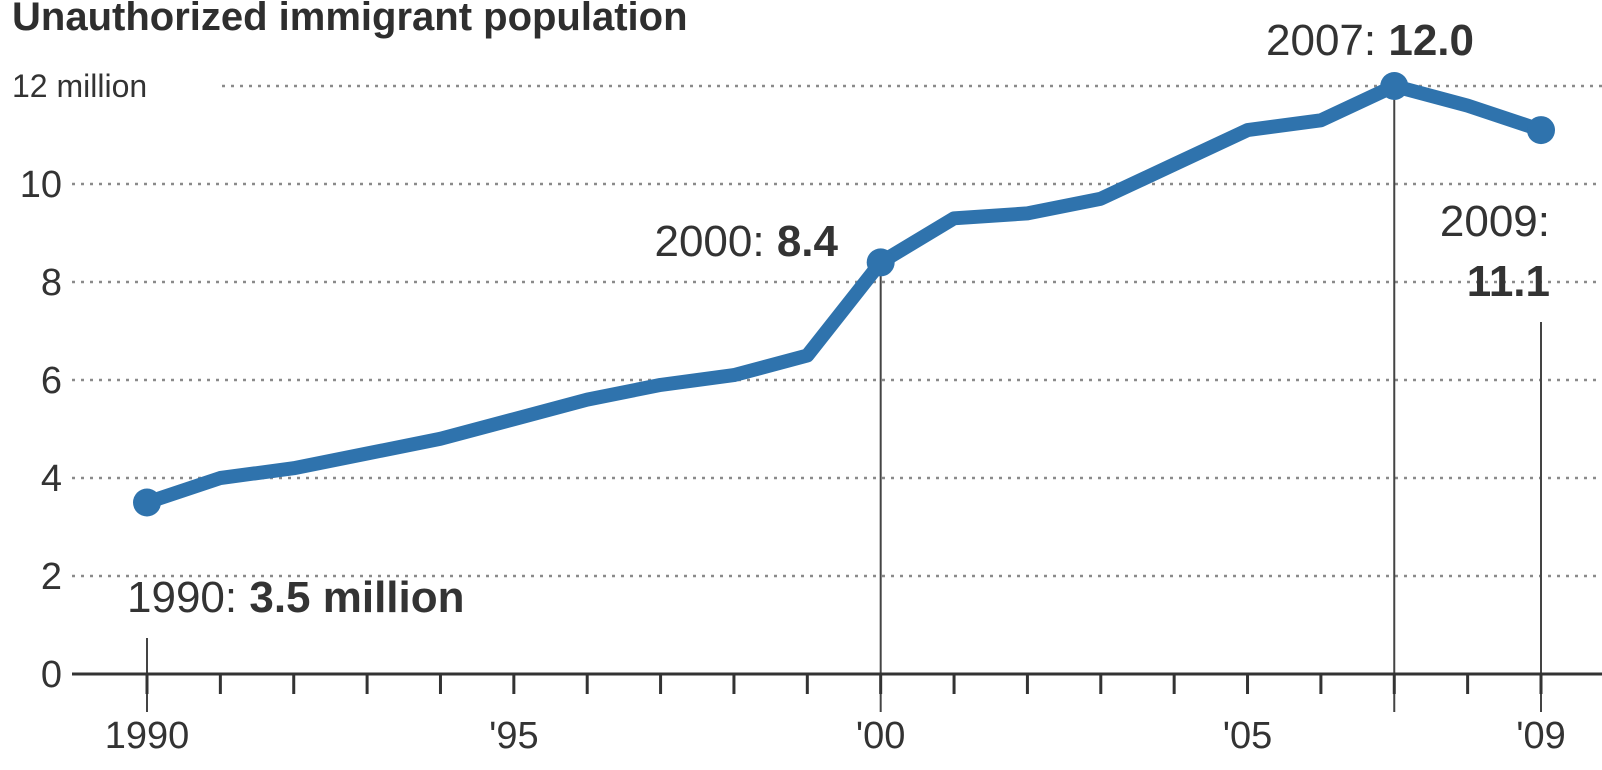 Image resolution: width=1602 pixels, height=770 pixels. Describe the element at coordinates (51, 675) in the screenshot. I see `y-tick-label: 0` at that location.